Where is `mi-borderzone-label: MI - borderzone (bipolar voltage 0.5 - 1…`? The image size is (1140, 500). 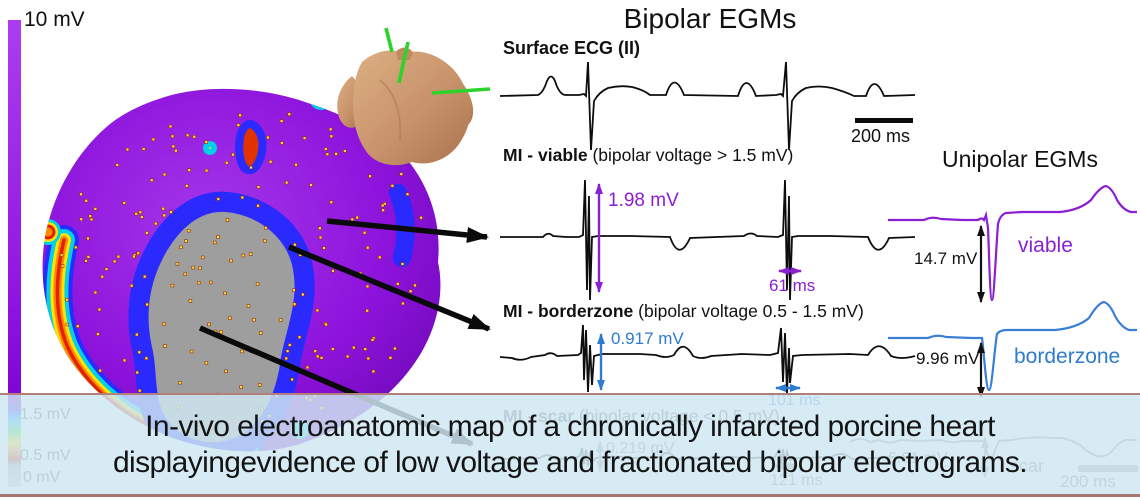
mi-borderzone-label: MI - borderzone (bipolar voltage 0.5 - 1… is located at coordinates (683, 311).